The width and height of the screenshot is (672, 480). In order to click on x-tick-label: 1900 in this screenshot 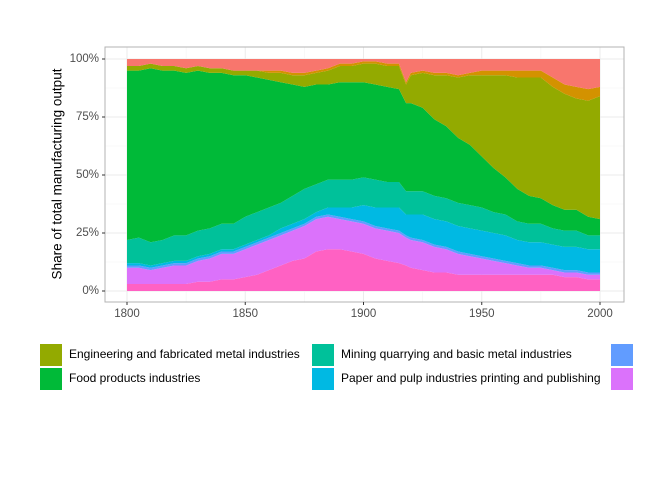, I will do `click(364, 314)`.